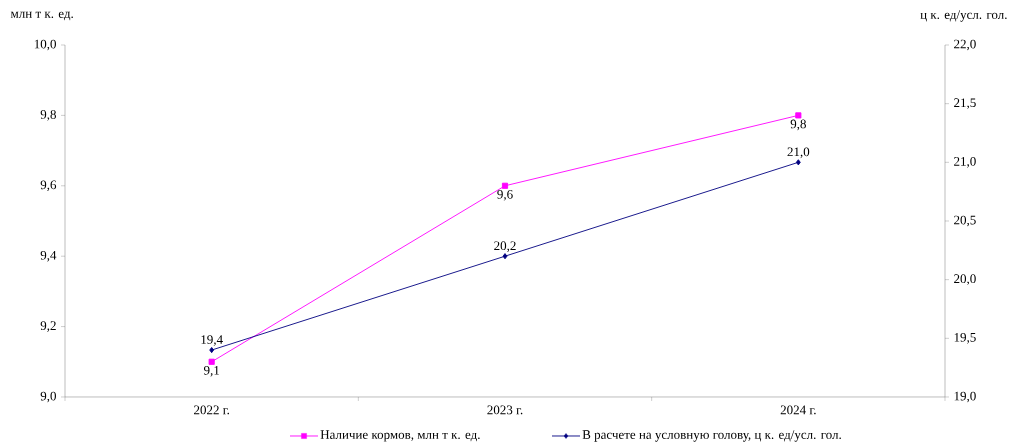 This screenshot has width=1016, height=446. I want to click on y-tick-label: 9,0, so click(48, 397).